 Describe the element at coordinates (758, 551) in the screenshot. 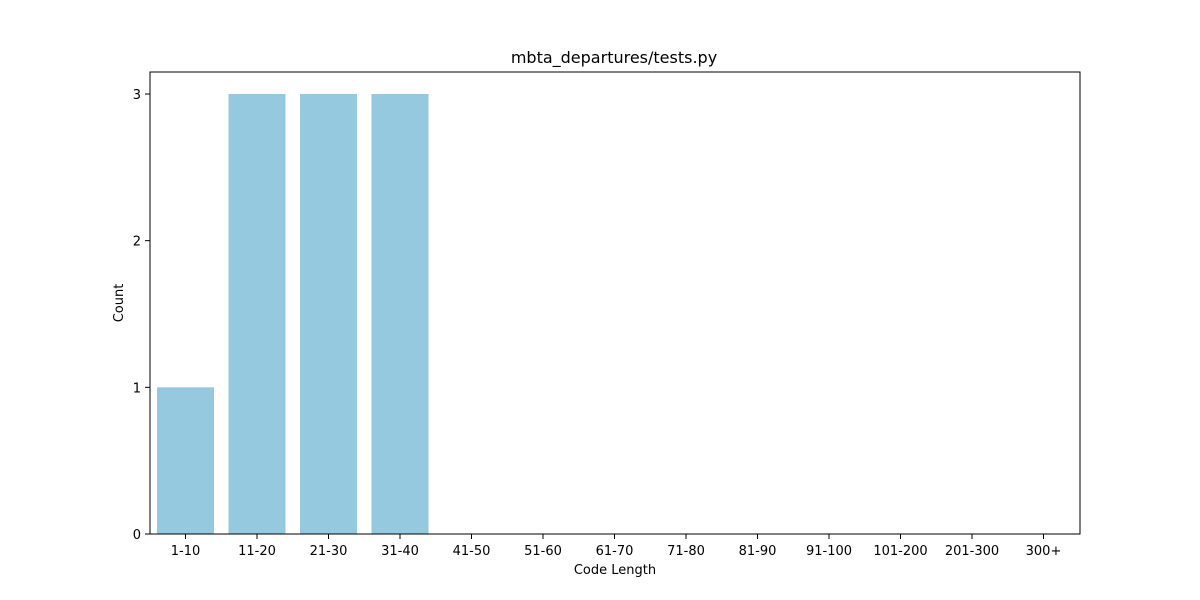

I see `x-tick-label: 81-90` at that location.